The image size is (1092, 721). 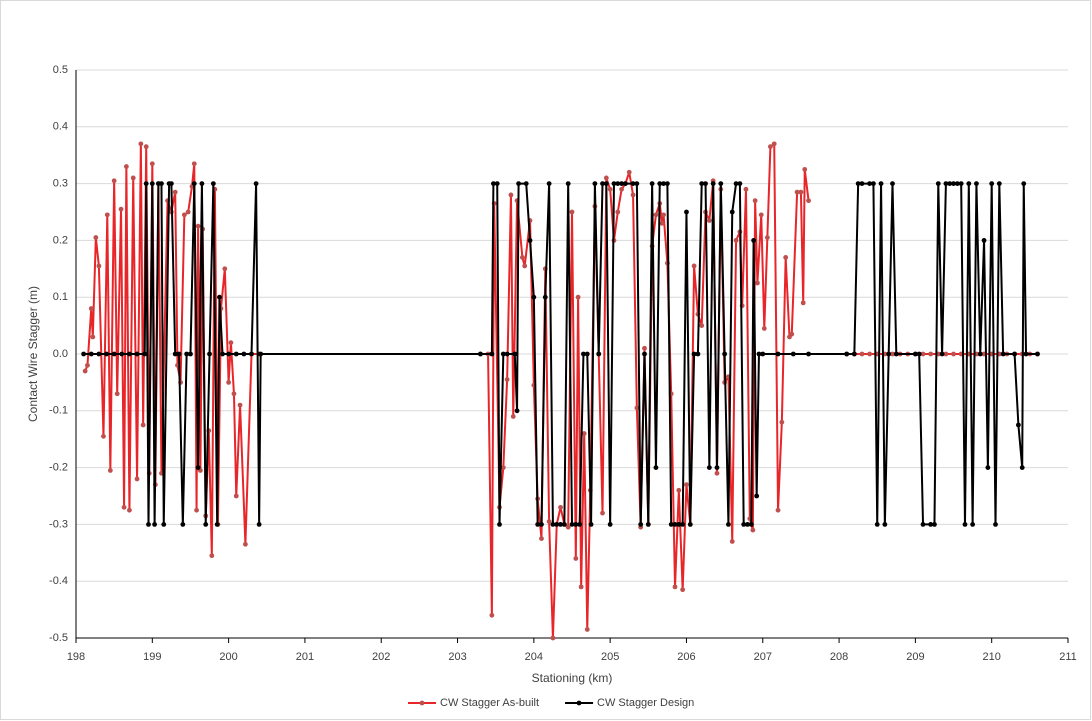 What do you see at coordinates (305, 657) in the screenshot?
I see `x-tick-label: 201` at bounding box center [305, 657].